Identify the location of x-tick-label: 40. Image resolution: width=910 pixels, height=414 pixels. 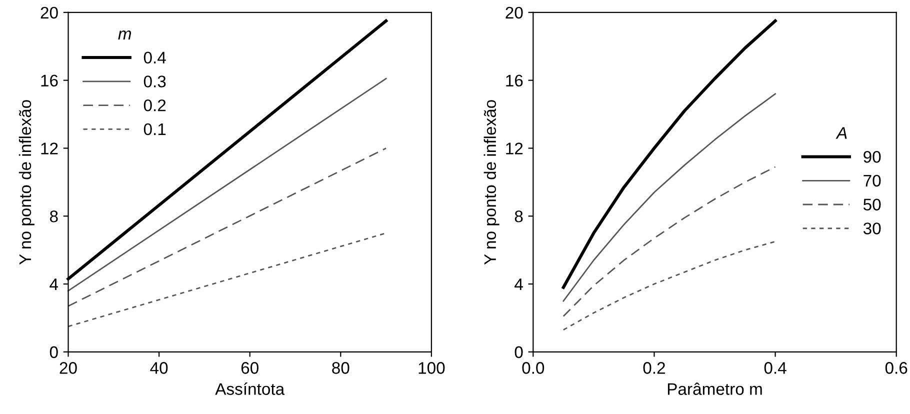
(159, 368).